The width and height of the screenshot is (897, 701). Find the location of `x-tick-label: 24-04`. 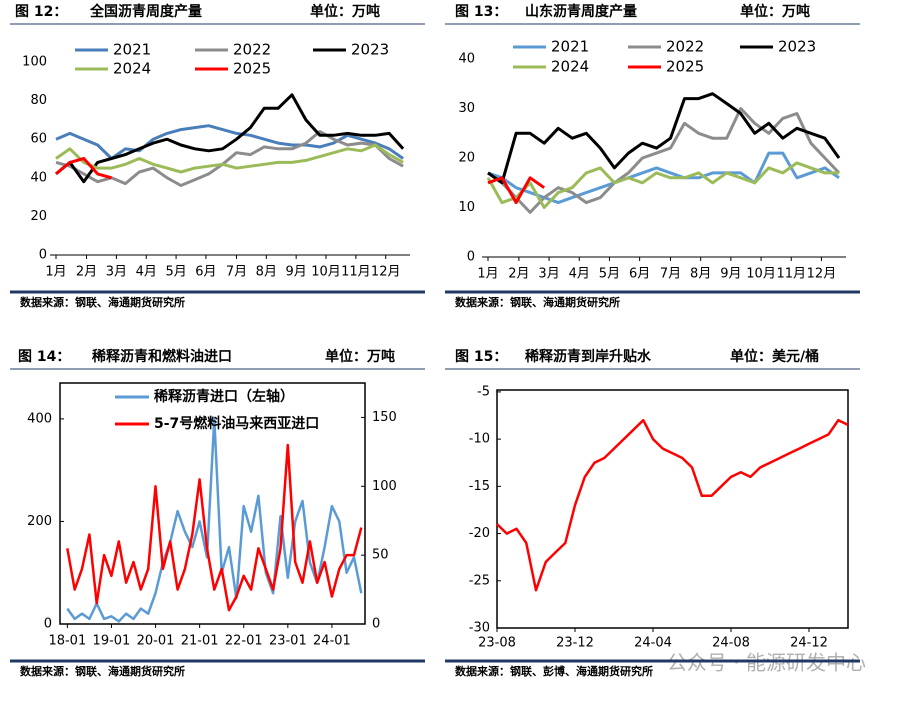

x-tick-label: 24-04 is located at coordinates (653, 643).